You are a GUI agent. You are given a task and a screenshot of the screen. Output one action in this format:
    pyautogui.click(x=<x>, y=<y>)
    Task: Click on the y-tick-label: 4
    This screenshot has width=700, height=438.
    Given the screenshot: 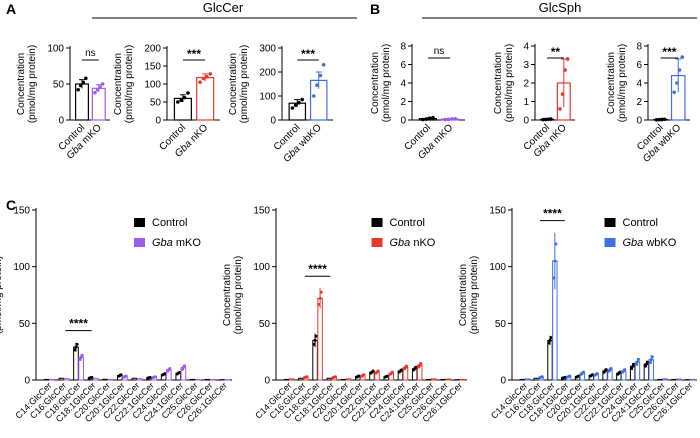 What is the action you would take?
    pyautogui.click(x=639, y=84)
    